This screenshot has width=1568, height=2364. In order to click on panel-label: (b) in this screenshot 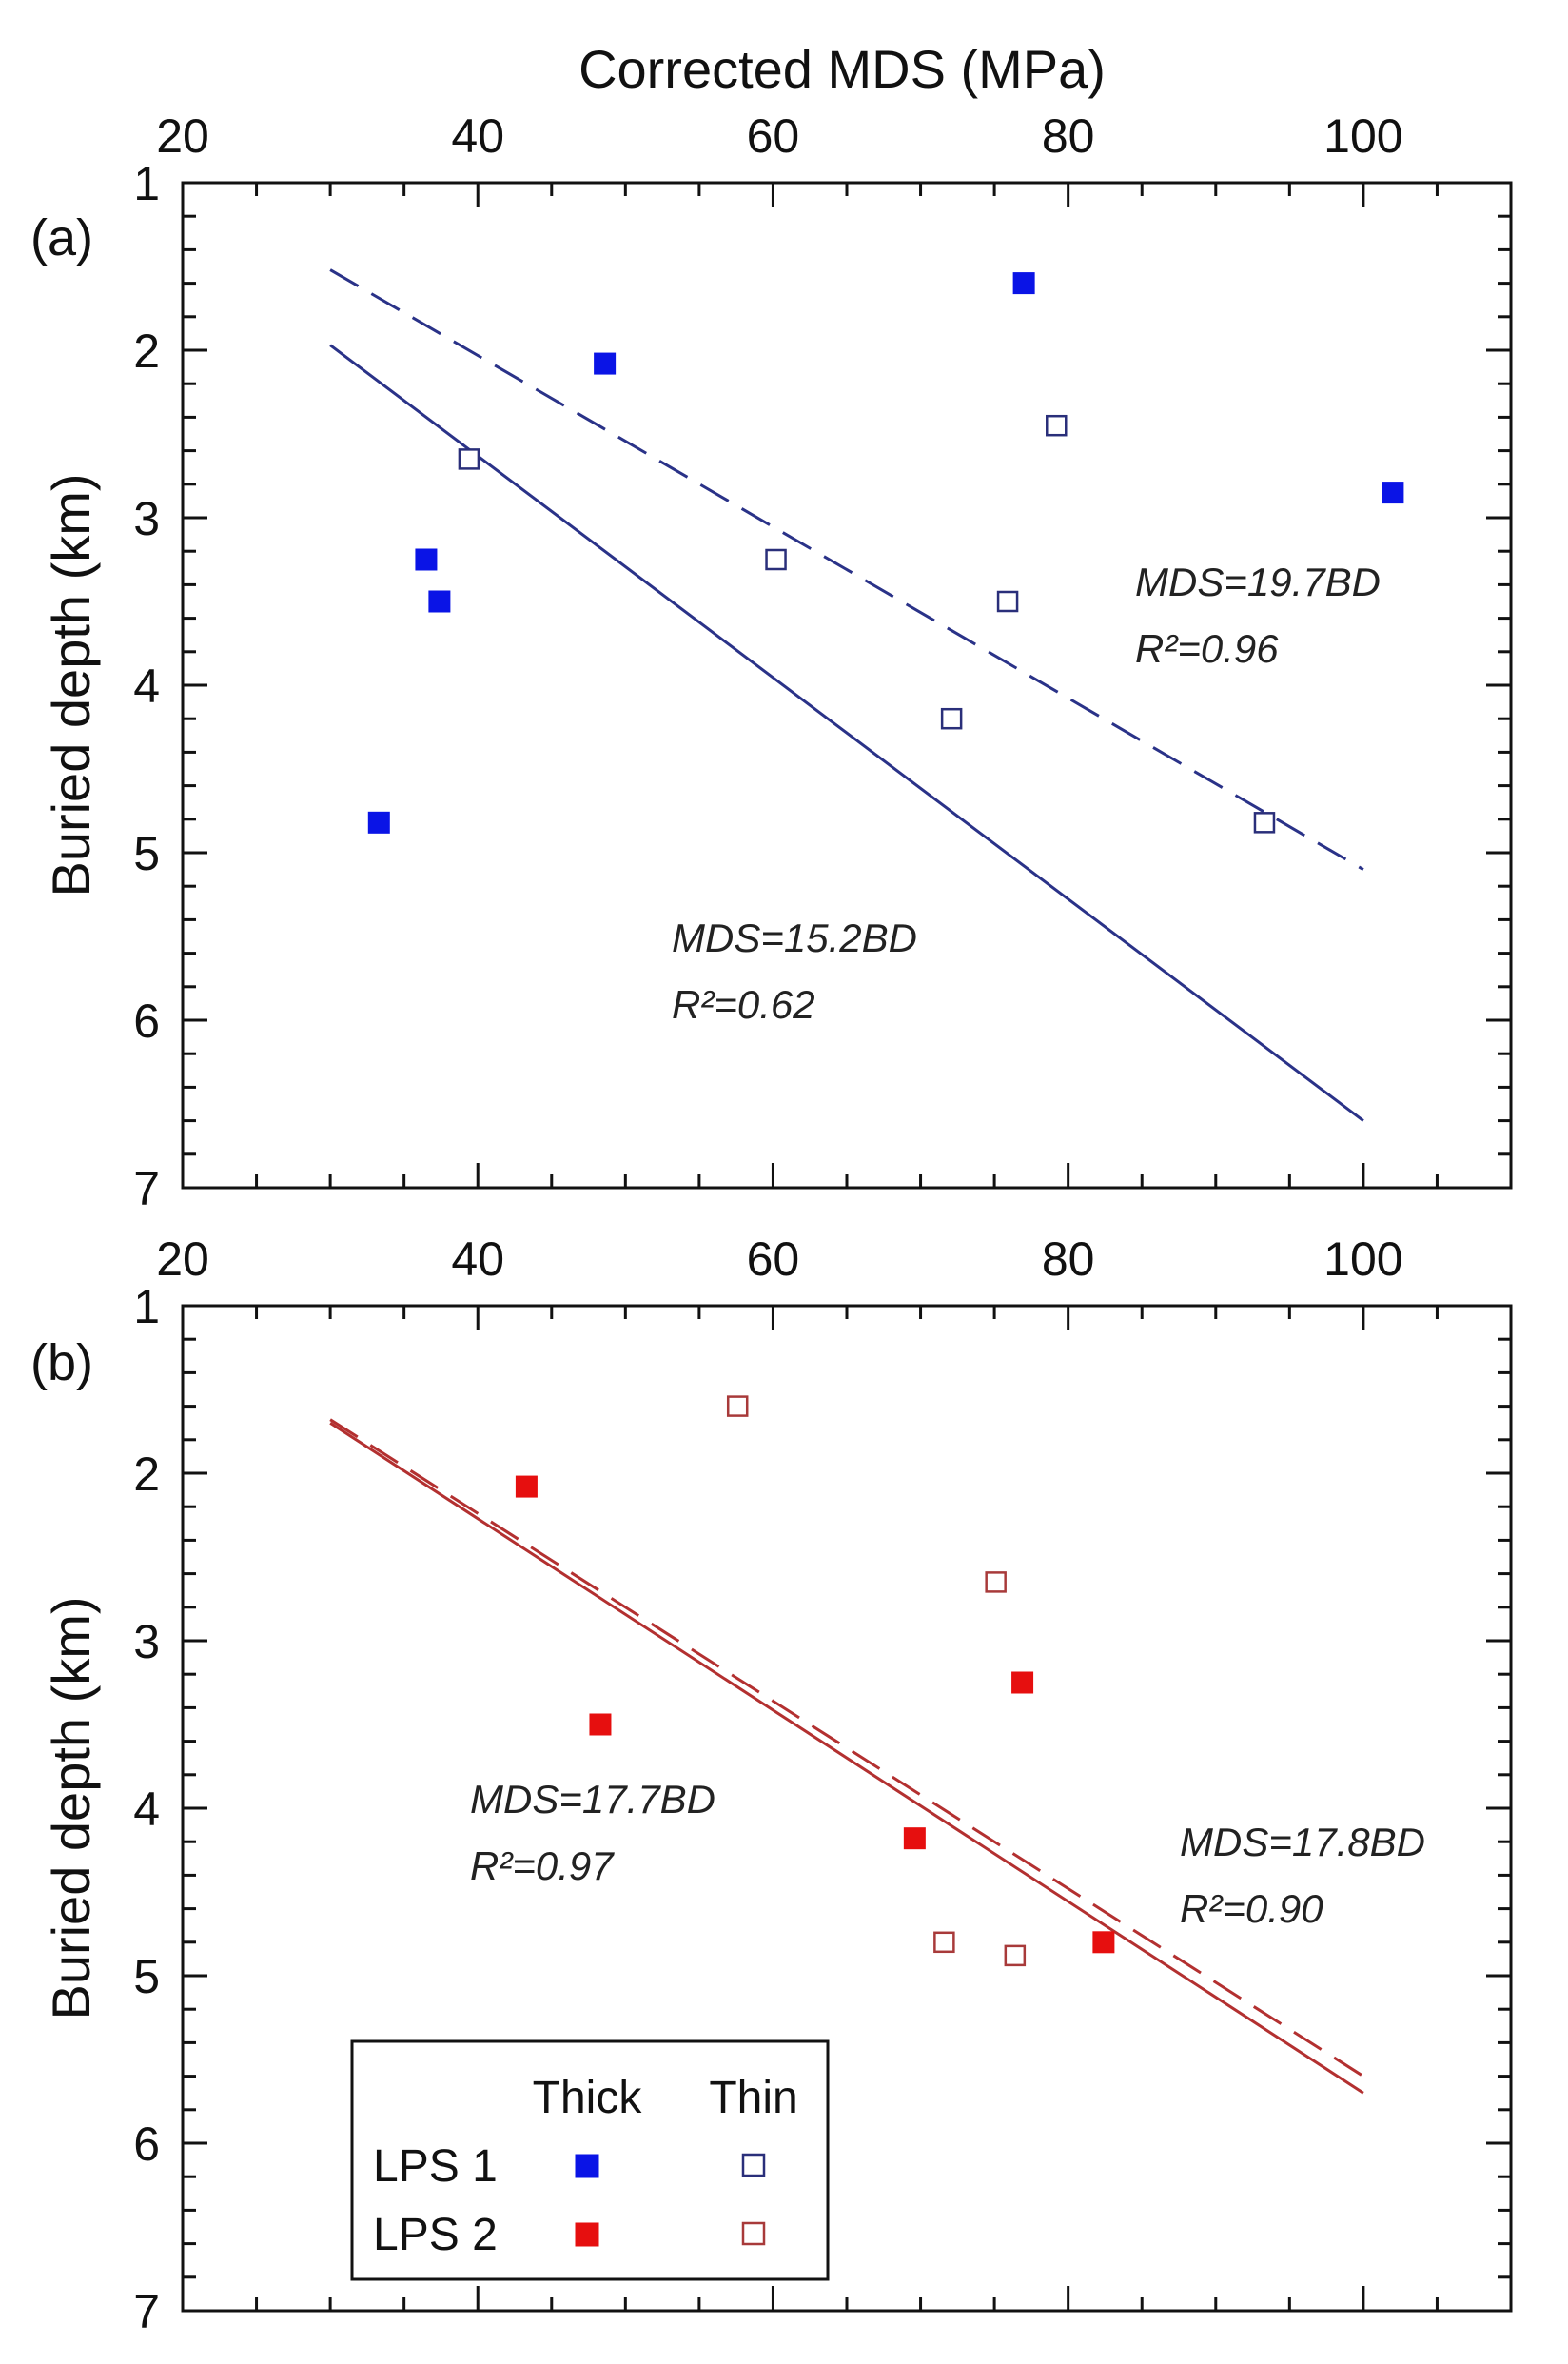, I will do `click(61, 1362)`.